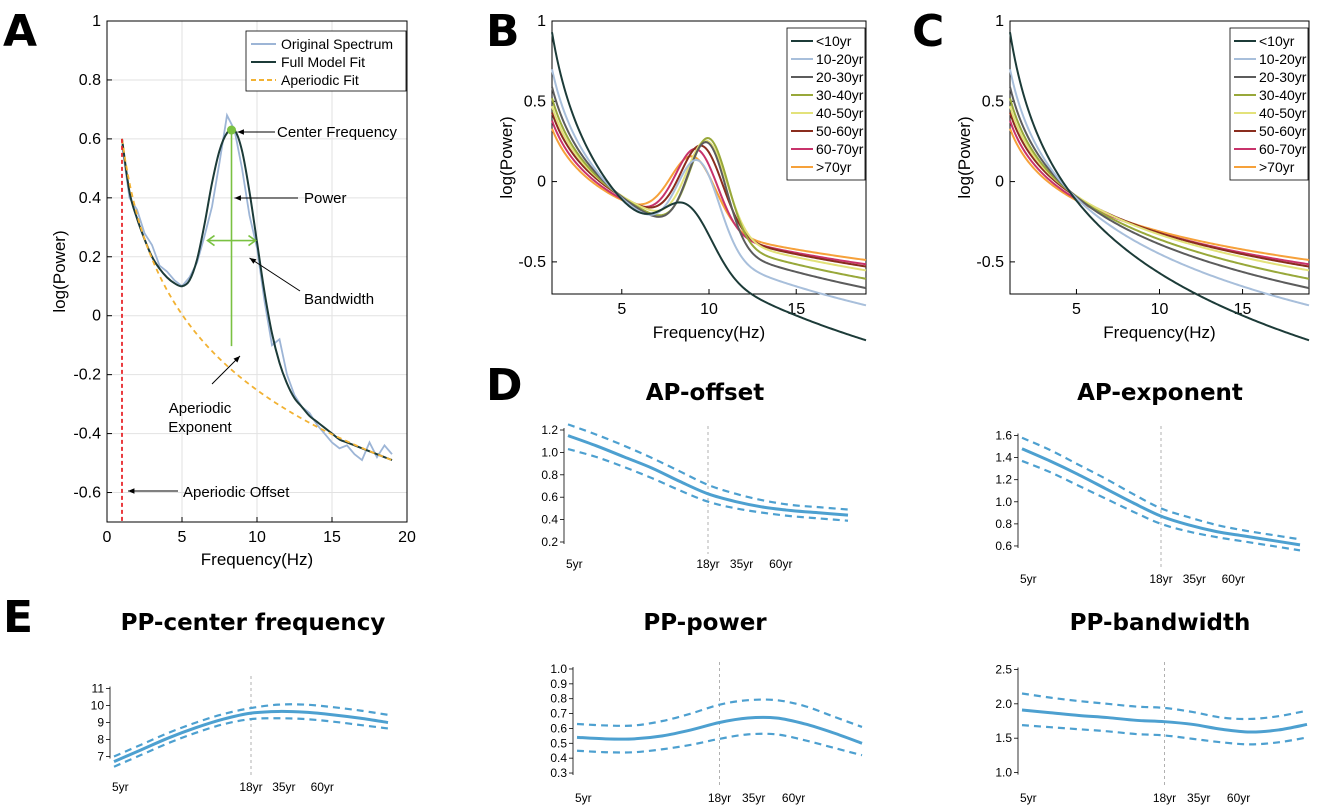  I want to click on bandwidth-arrow-left, so click(210, 240).